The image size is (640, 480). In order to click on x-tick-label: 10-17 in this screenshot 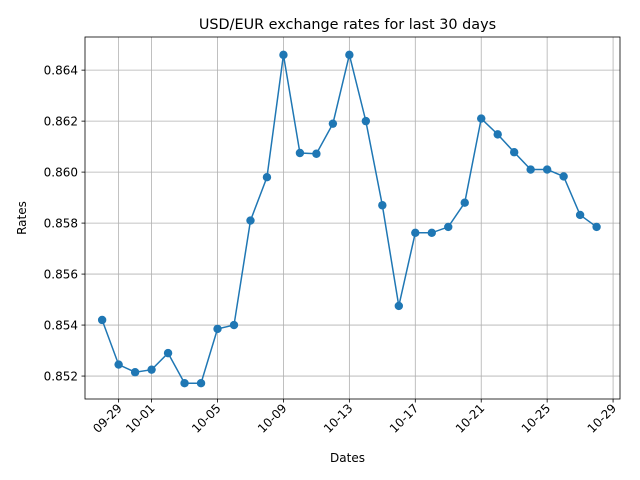, I will do `click(404, 418)`.